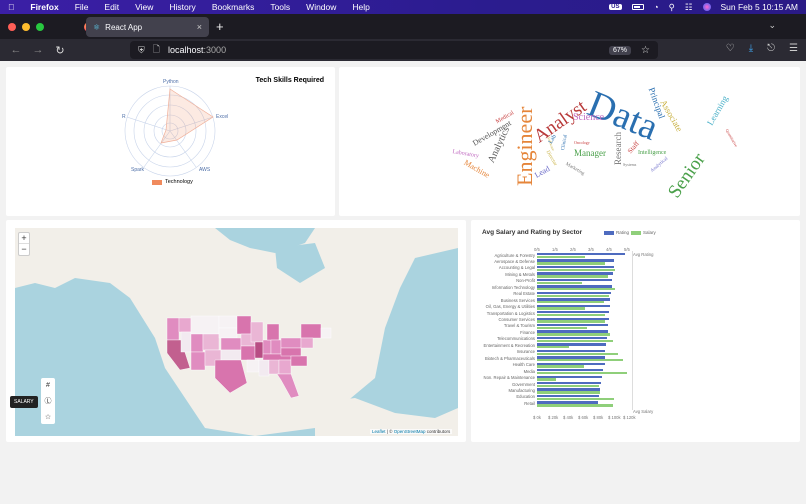 The width and height of the screenshot is (806, 504). I want to click on control-center-icon: ☷, so click(688, 6).